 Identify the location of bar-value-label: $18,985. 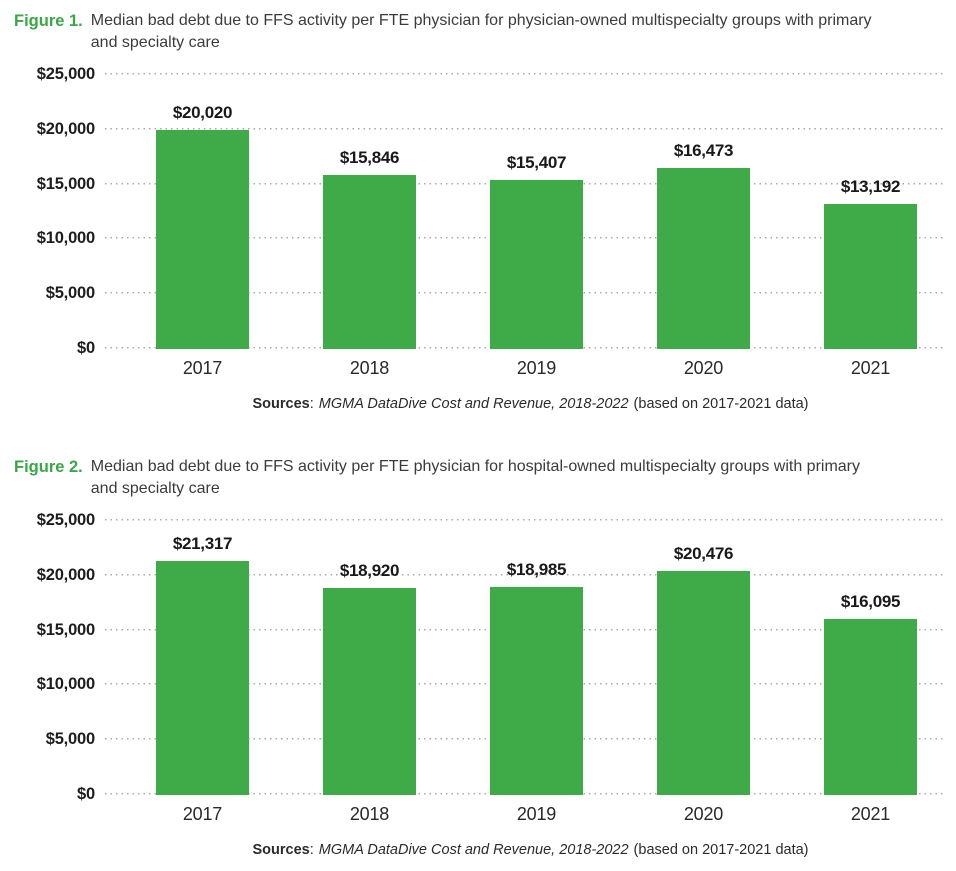
(536, 569).